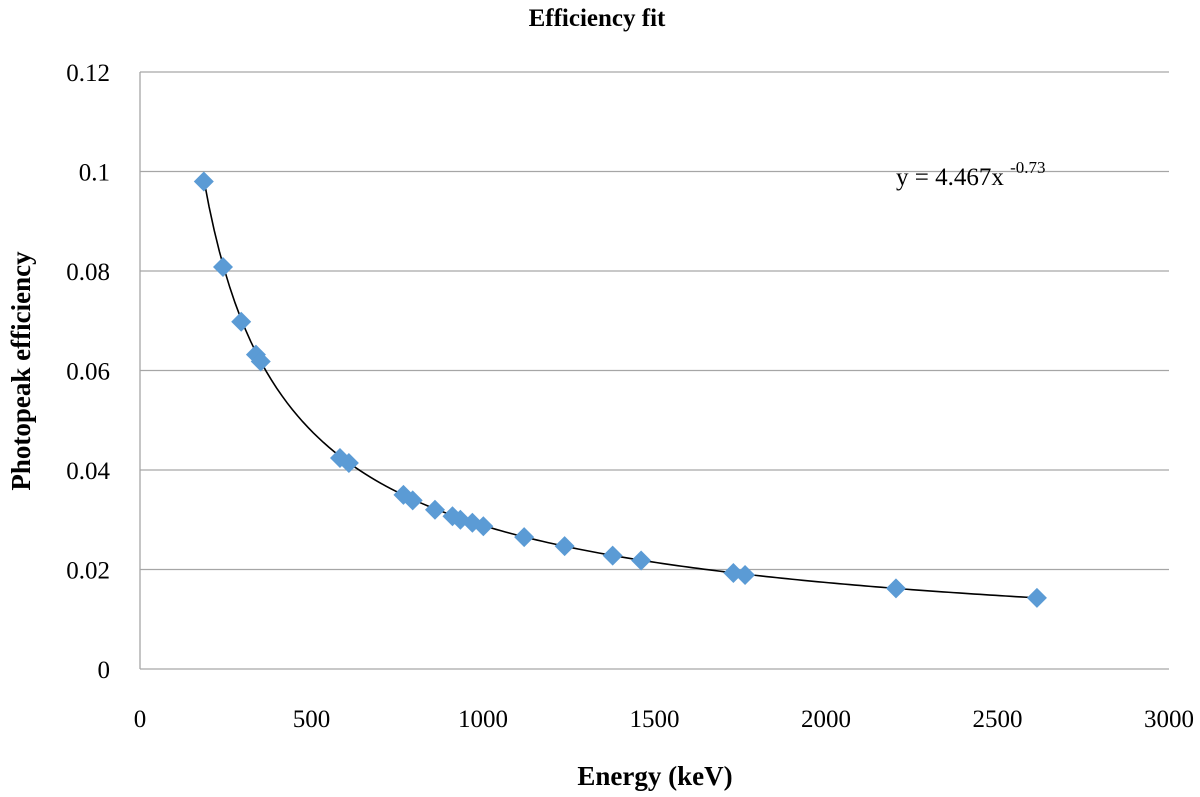 This screenshot has height=797, width=1200. I want to click on x-tick-label: 0, so click(140, 719).